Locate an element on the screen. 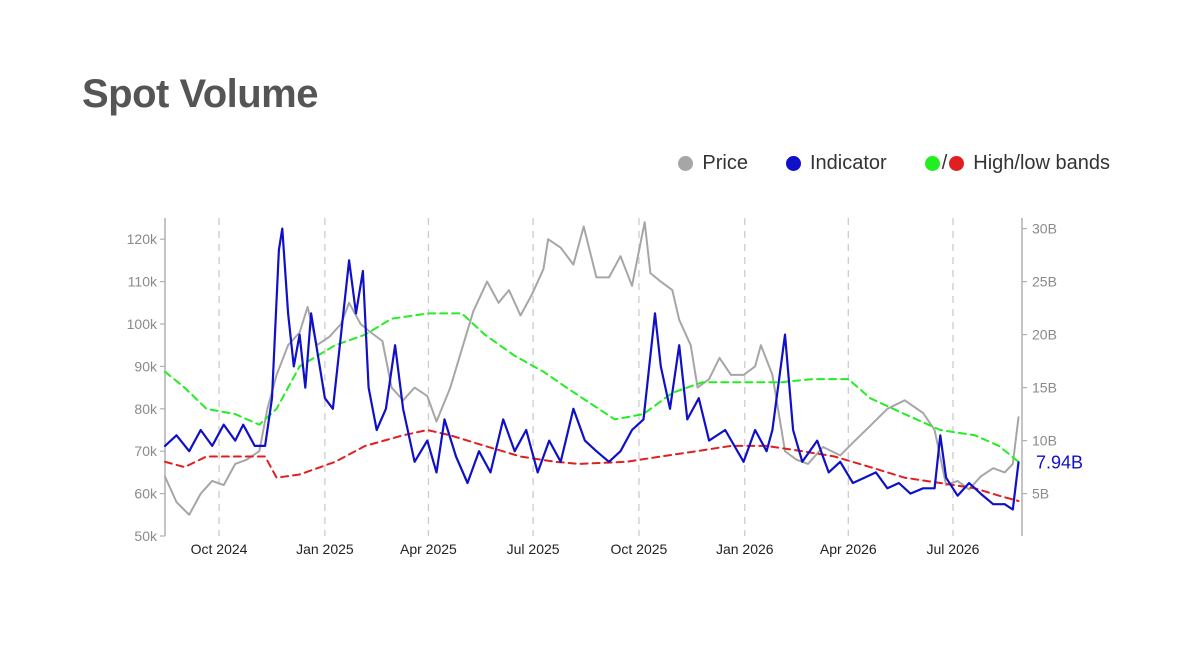  legend-item-price: Price is located at coordinates (713, 163).